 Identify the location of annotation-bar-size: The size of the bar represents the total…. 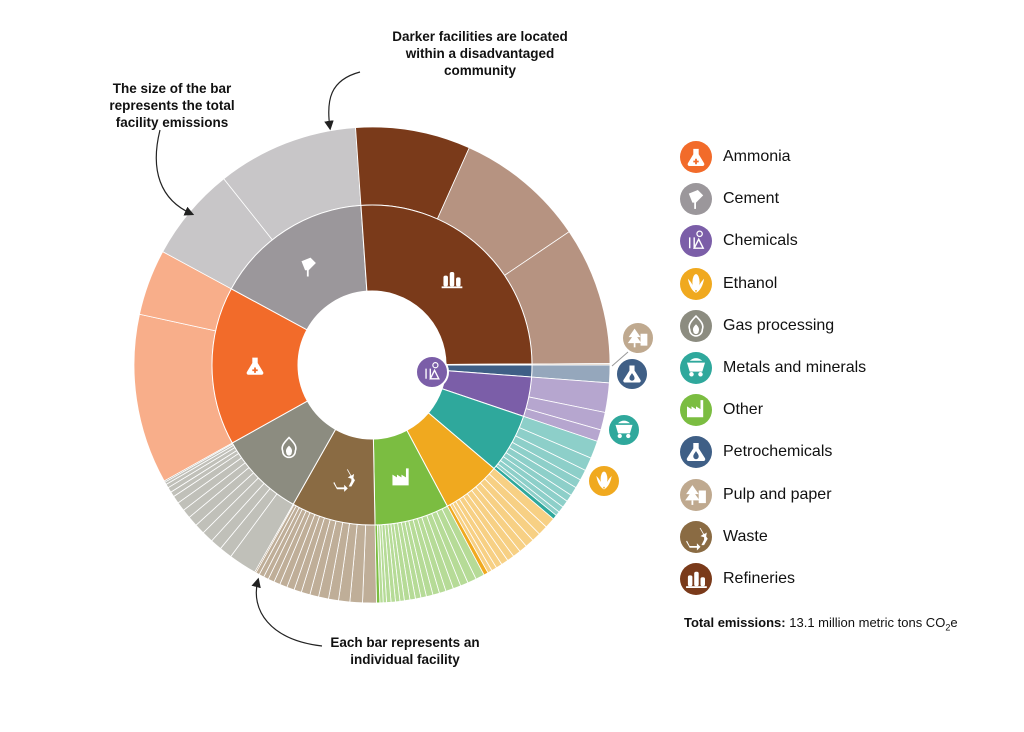
(172, 105).